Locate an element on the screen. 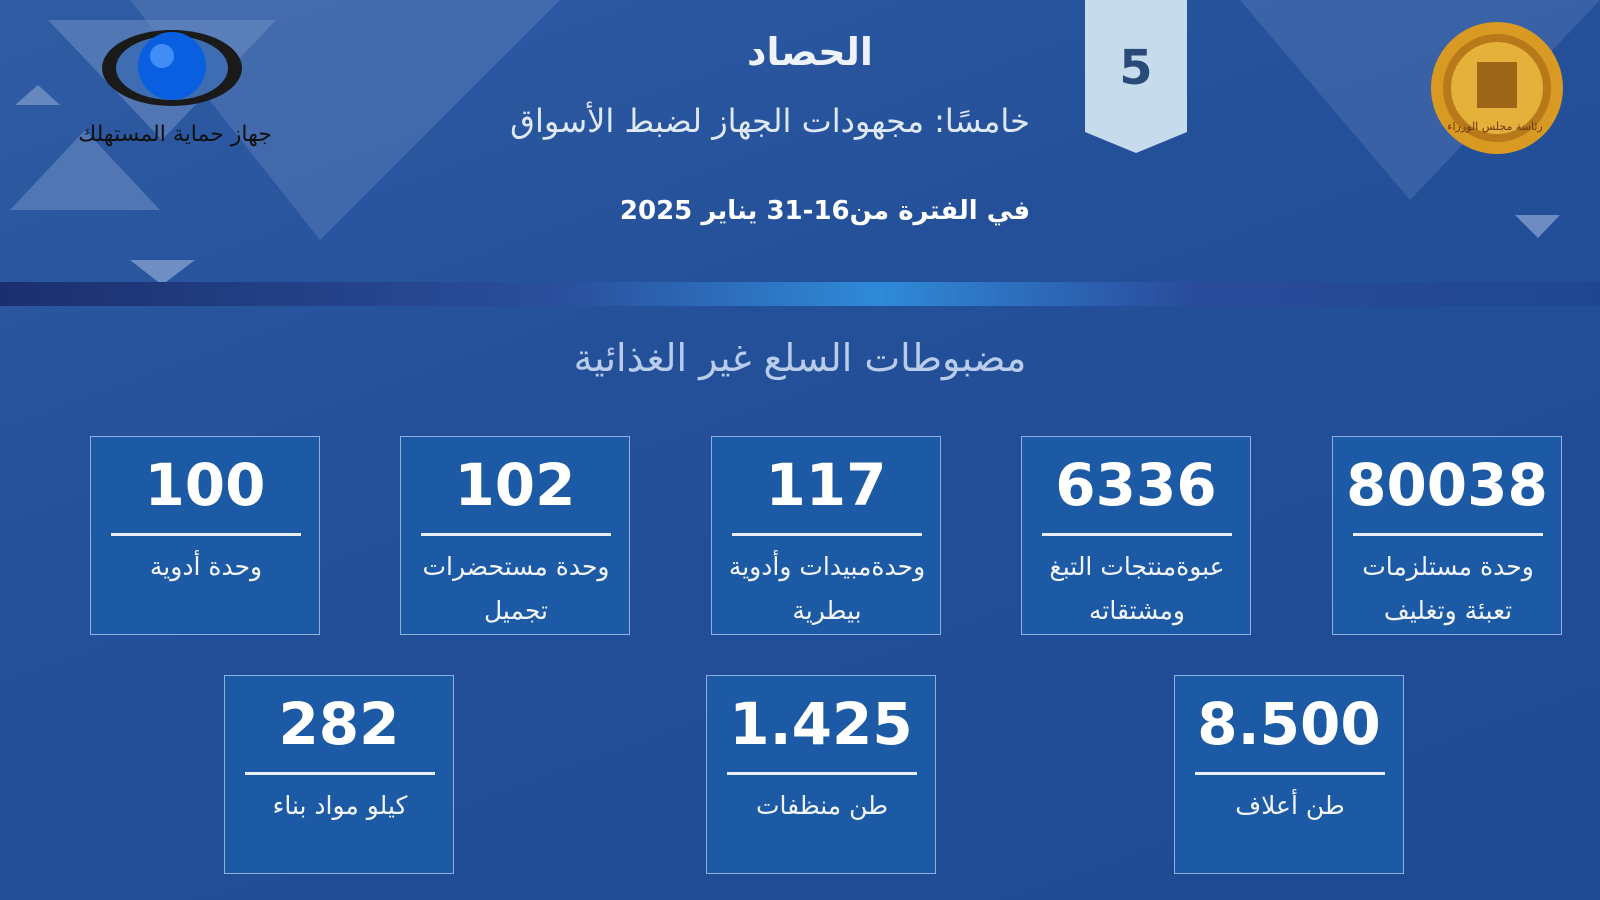 The width and height of the screenshot is (1600, 900). stat-label: وحدة مستلزمات تعبئة وتغليف is located at coordinates (1448, 588).